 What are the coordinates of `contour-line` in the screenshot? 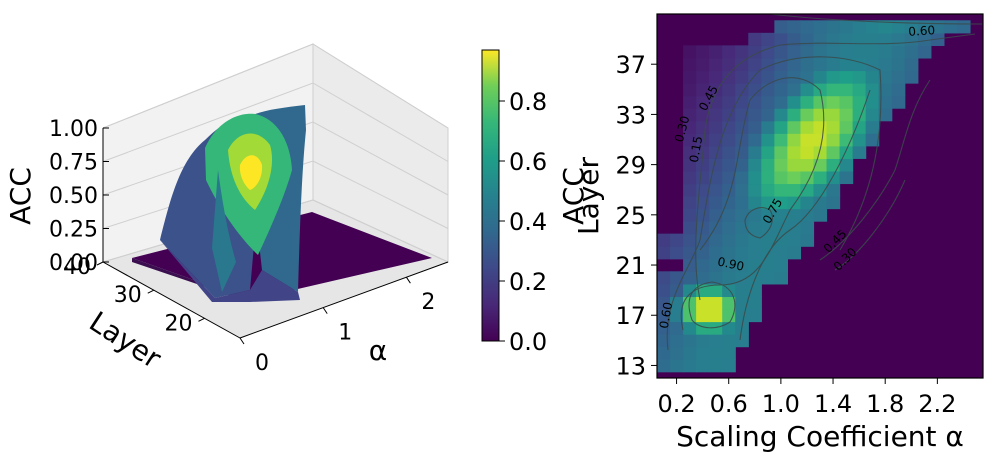 It's located at (870, 225).